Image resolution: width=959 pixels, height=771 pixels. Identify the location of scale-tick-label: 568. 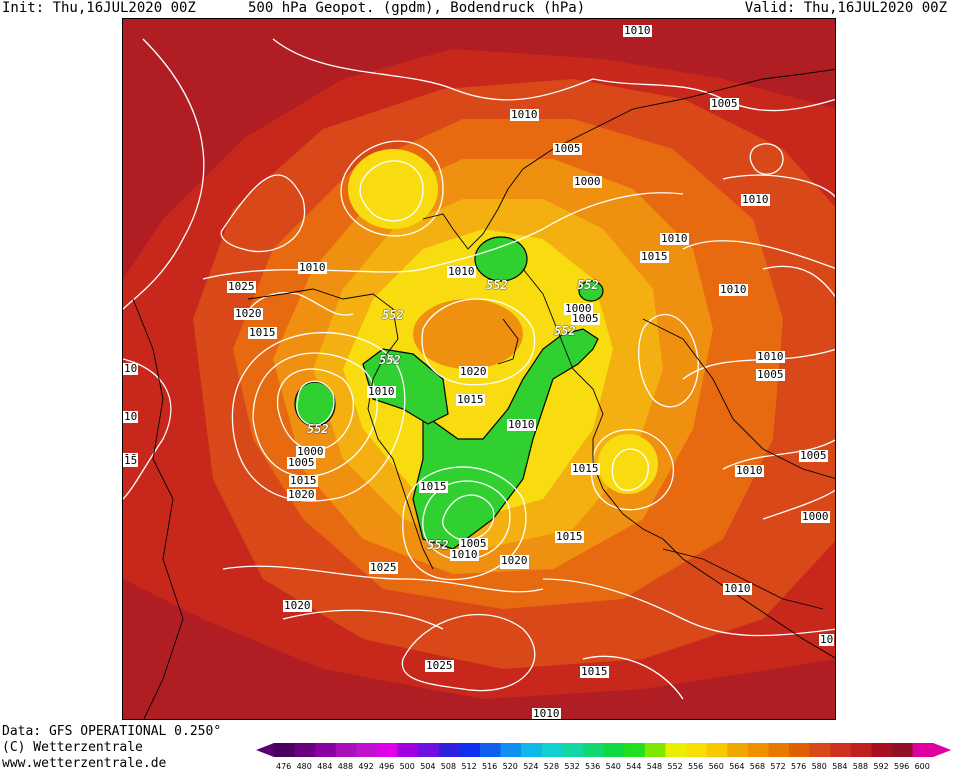
(757, 766).